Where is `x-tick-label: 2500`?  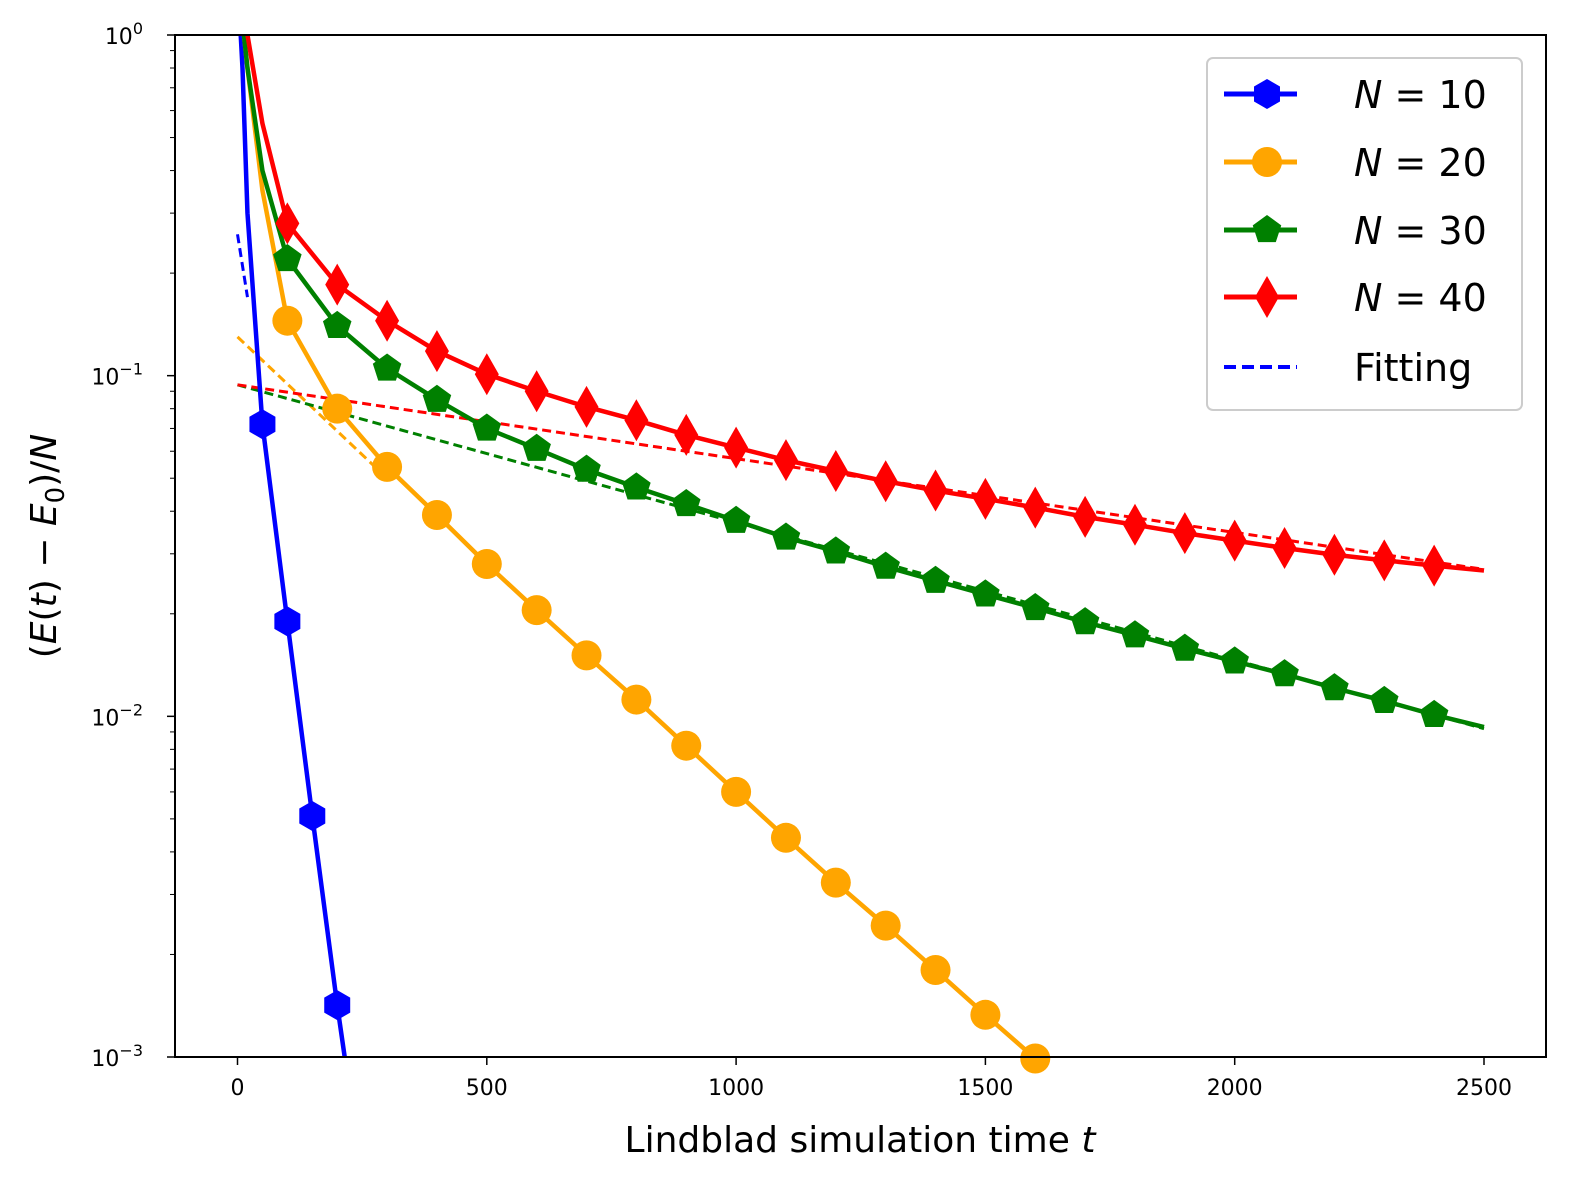
x-tick-label: 2500 is located at coordinates (1484, 1088).